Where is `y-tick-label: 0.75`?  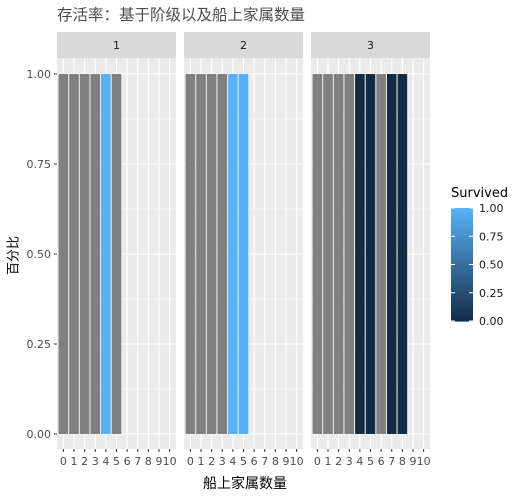 y-tick-label: 0.75 is located at coordinates (39, 164).